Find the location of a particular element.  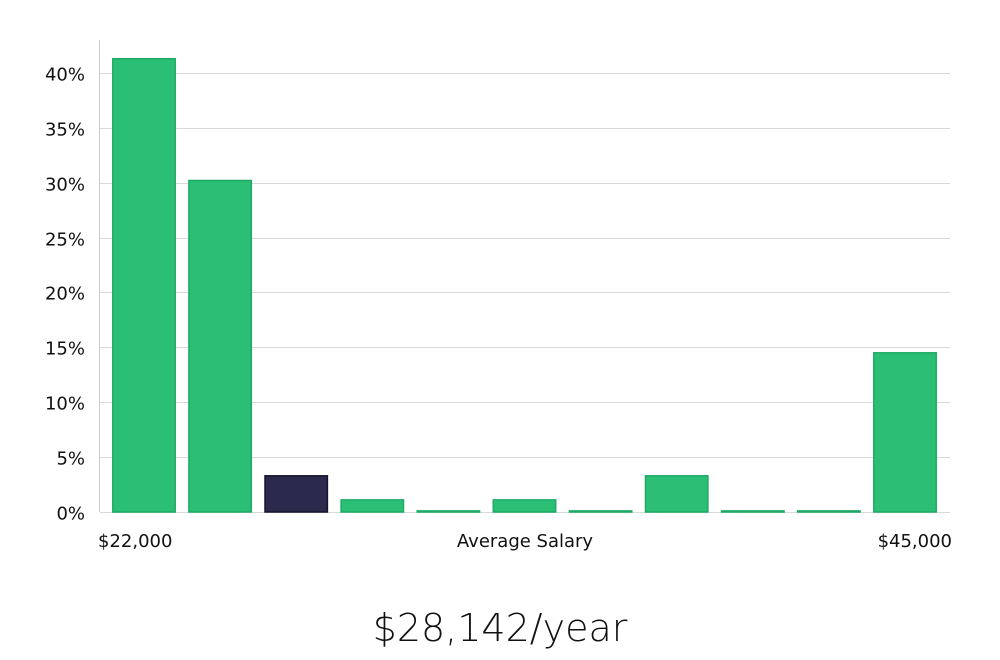

y-axis-ticks: 0% 5% 10% 15% 20% 25% 30% 35% 40% is located at coordinates (65, 295).